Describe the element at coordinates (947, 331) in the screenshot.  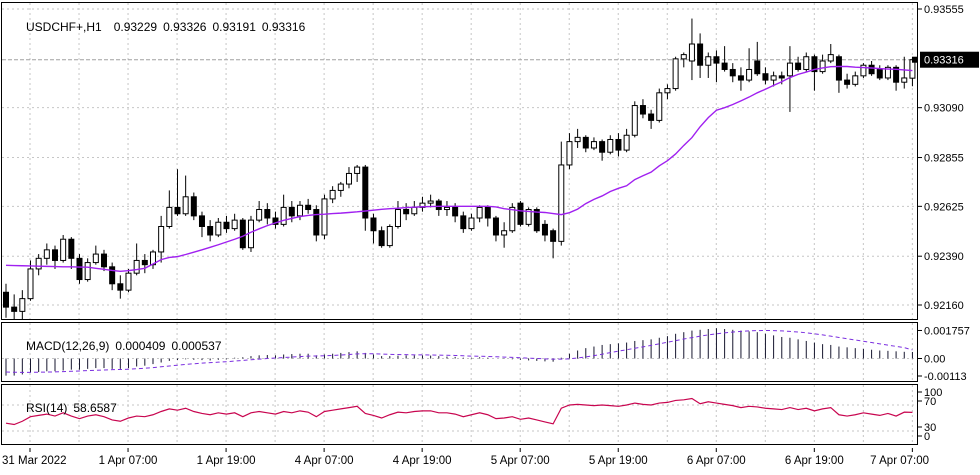
I see `macd-tick-label: 0.001757` at that location.